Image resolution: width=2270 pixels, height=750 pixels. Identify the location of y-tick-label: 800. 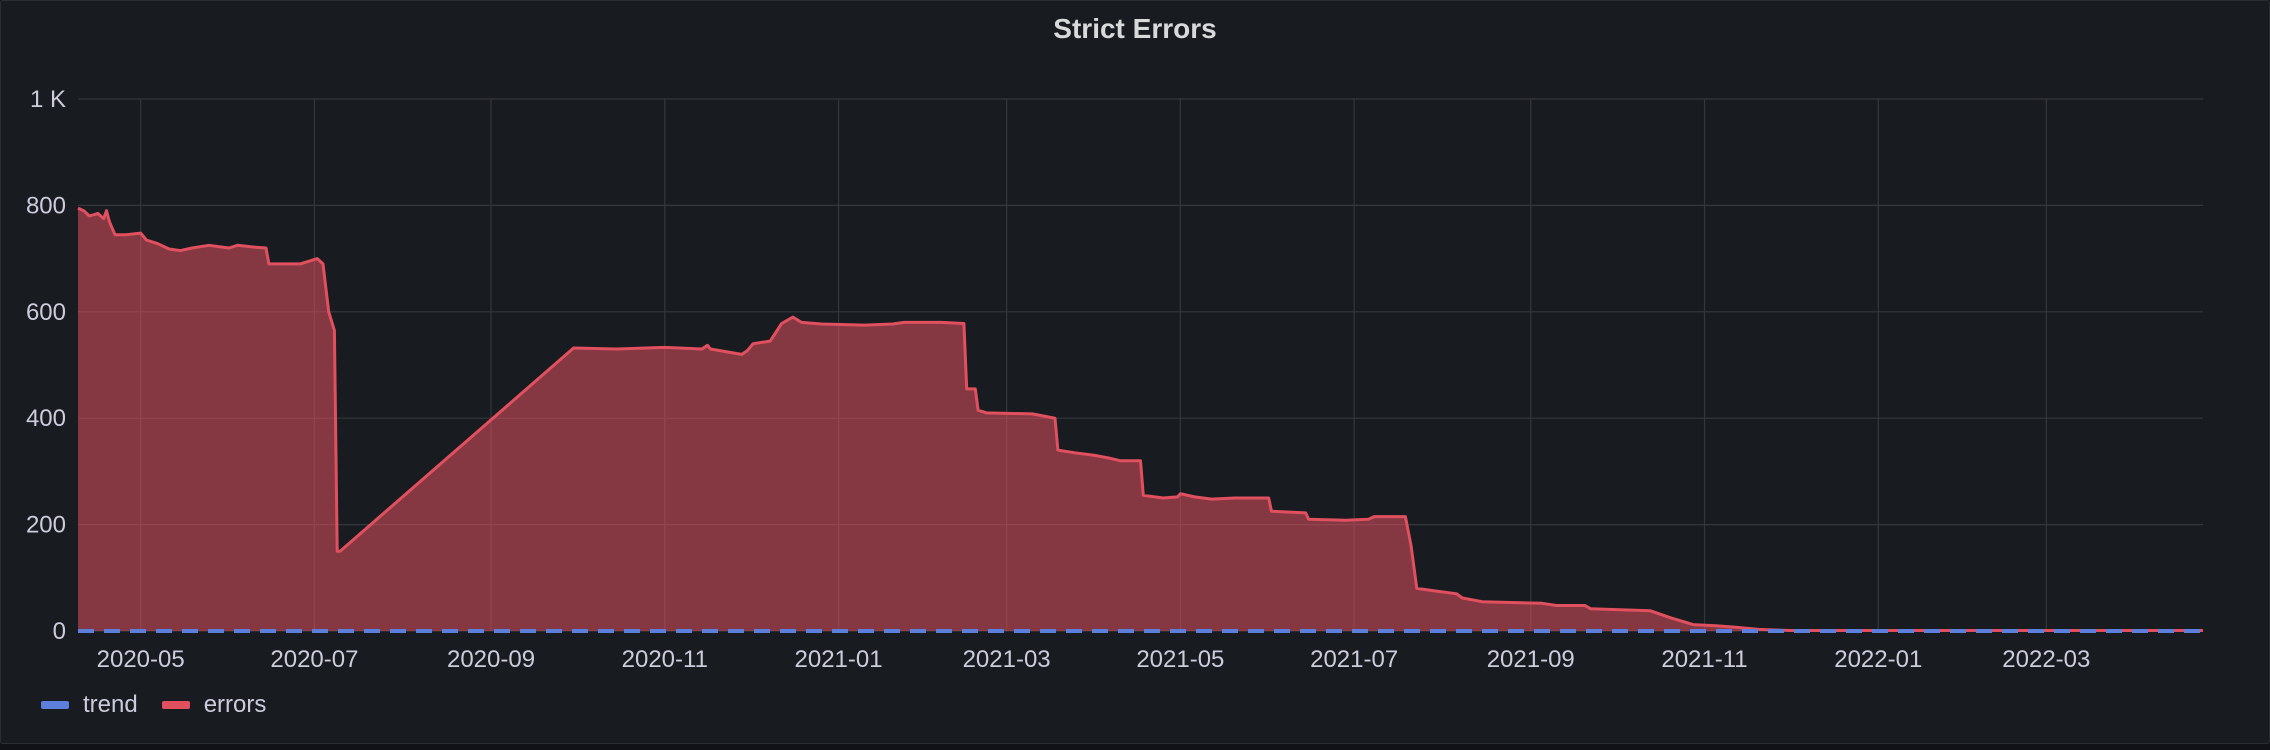
(46, 205).